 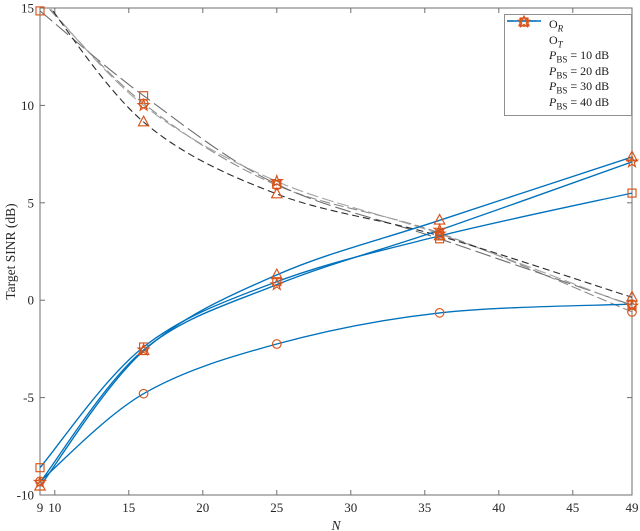 I want to click on legend-item-pbs-40db: PBS = 40 dB, so click(x=568, y=64).